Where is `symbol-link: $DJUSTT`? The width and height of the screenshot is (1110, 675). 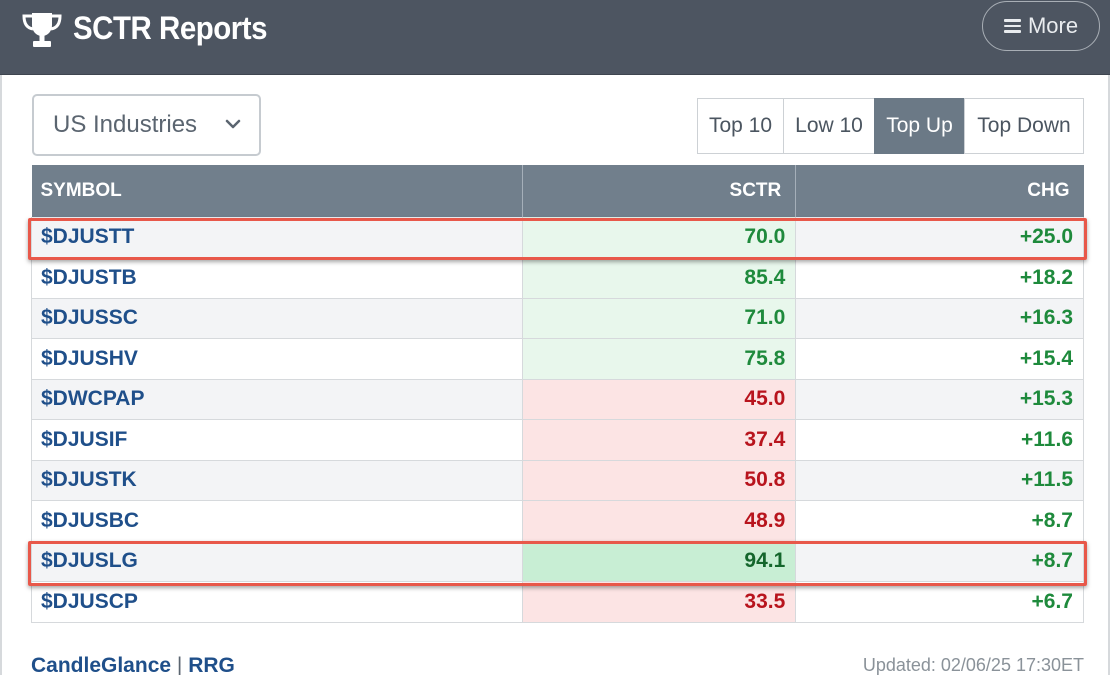 symbol-link: $DJUSTT is located at coordinates (277, 237).